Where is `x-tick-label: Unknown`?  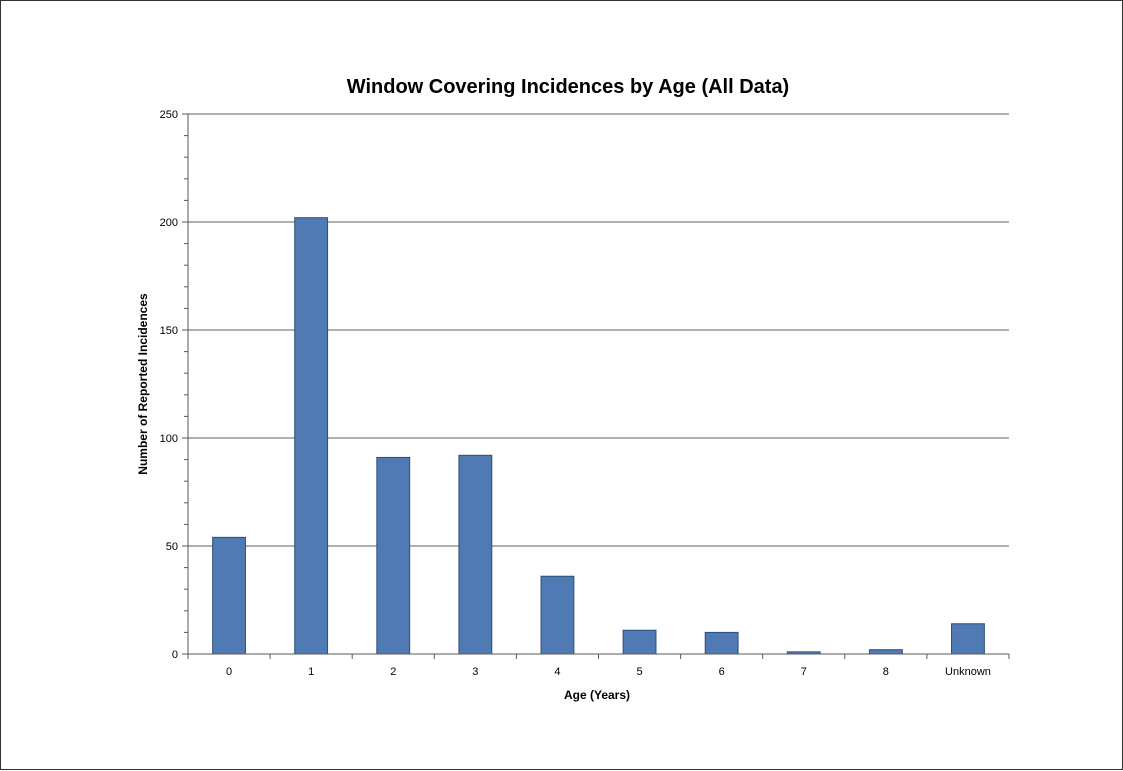 x-tick-label: Unknown is located at coordinates (968, 672).